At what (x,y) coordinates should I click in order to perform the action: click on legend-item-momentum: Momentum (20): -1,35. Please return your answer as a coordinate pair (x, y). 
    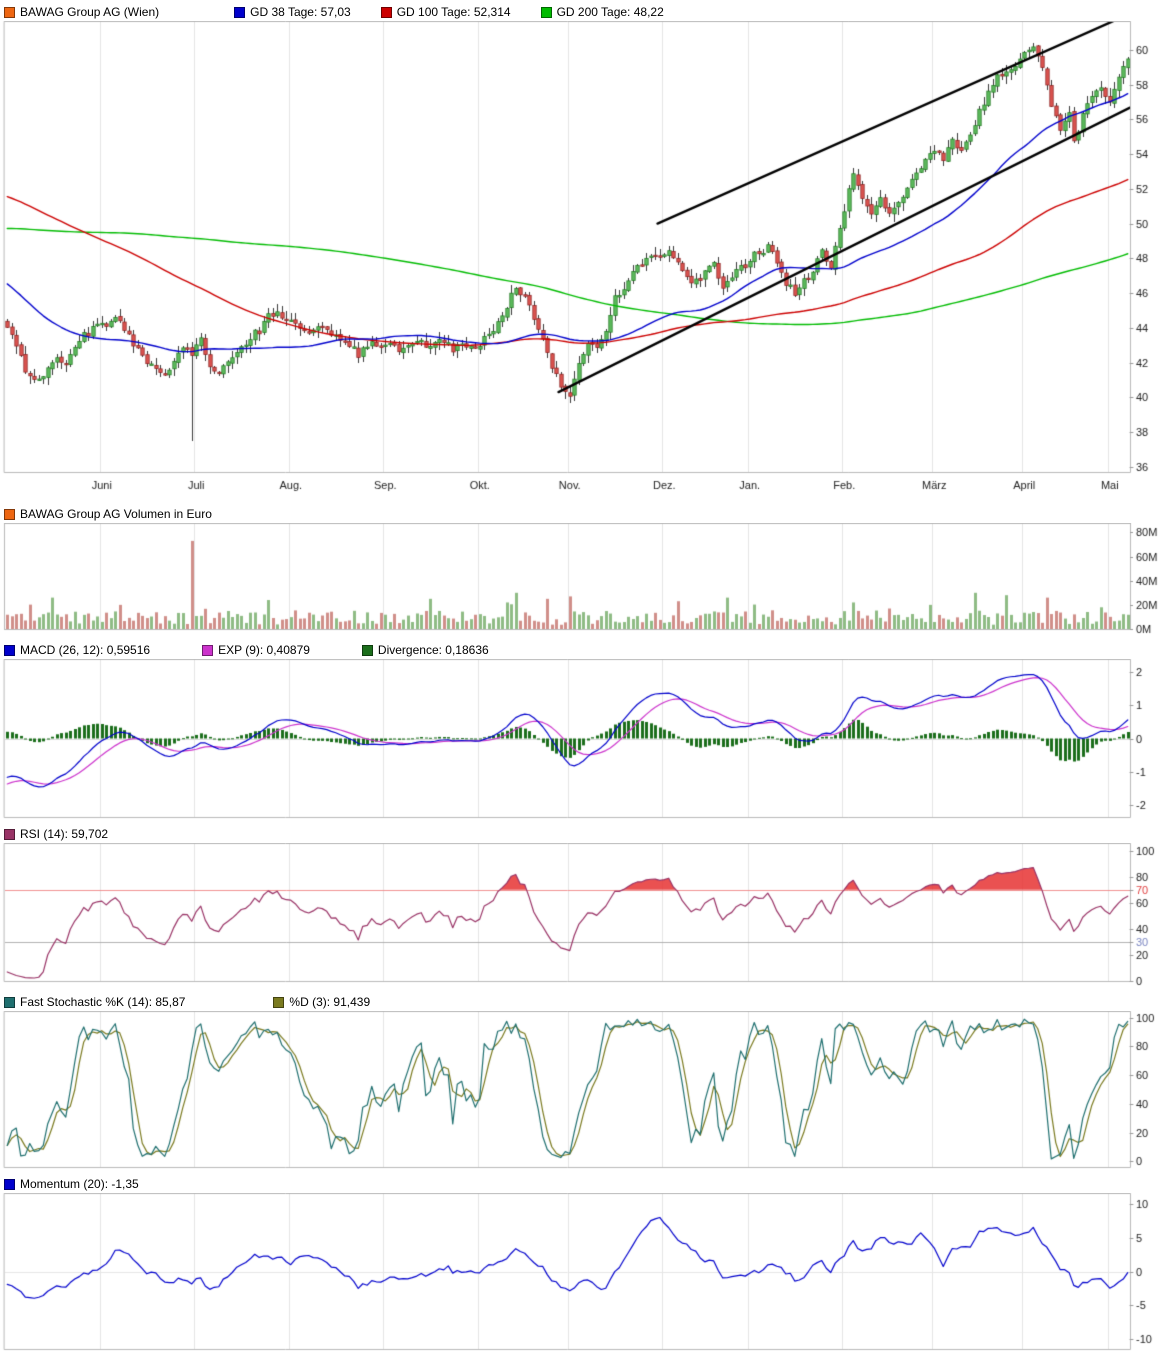
    Looking at the image, I should click on (71, 1184).